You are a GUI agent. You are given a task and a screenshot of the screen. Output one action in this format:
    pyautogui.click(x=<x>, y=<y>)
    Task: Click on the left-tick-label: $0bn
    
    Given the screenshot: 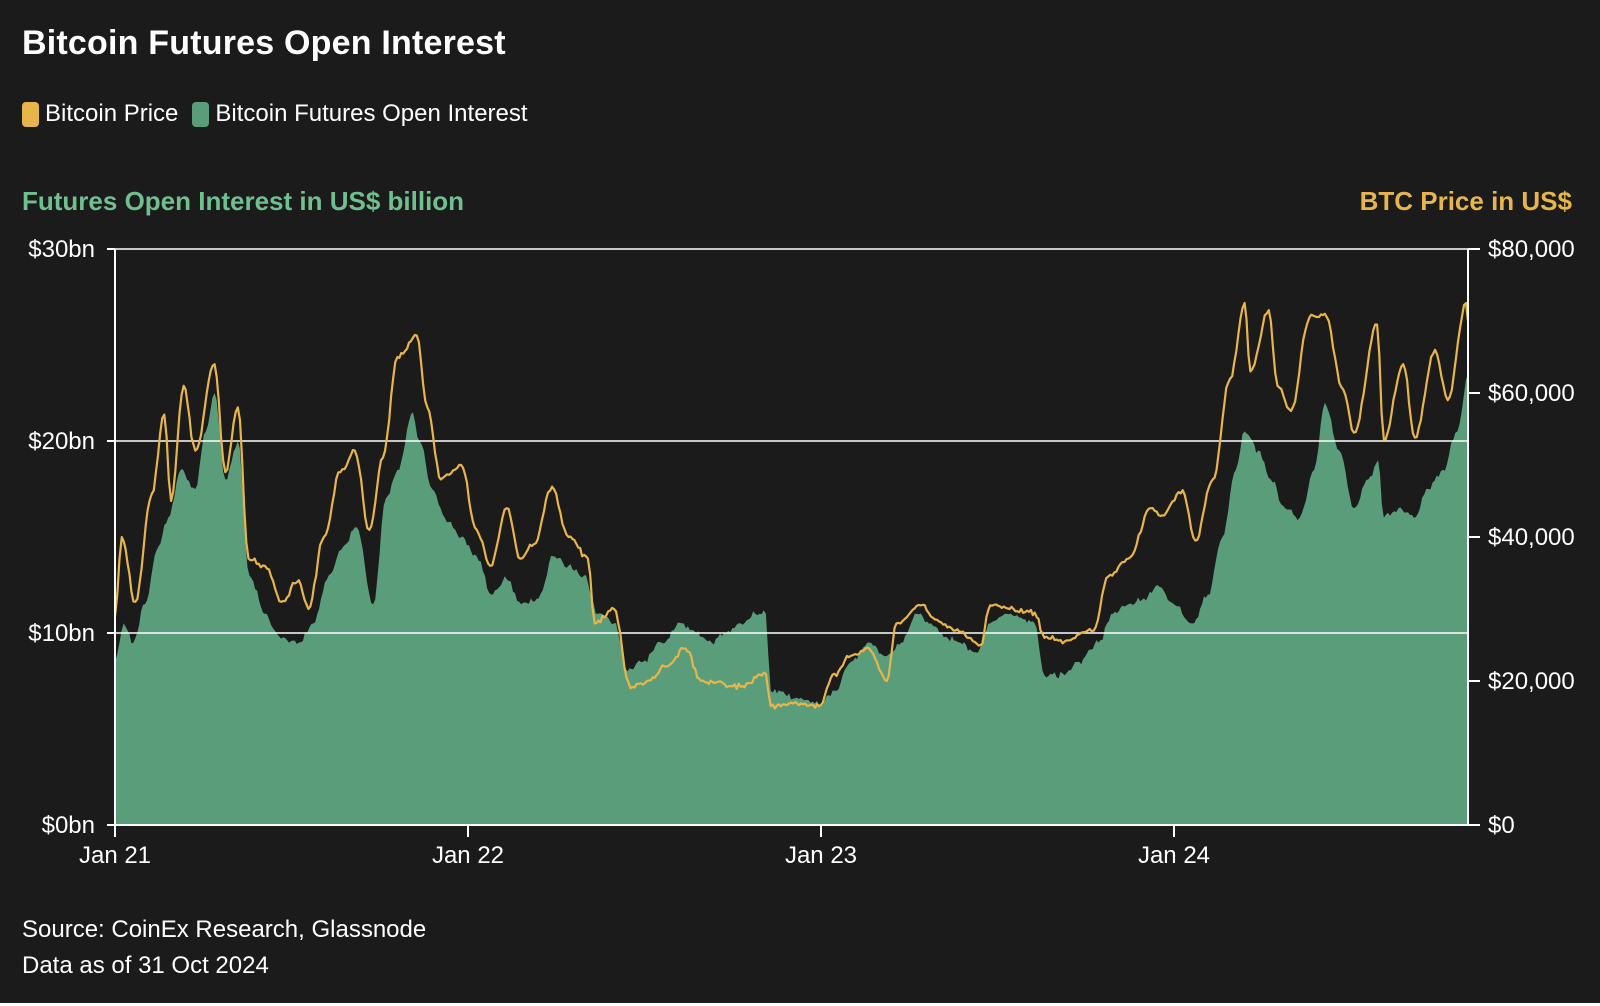 What is the action you would take?
    pyautogui.click(x=68, y=825)
    